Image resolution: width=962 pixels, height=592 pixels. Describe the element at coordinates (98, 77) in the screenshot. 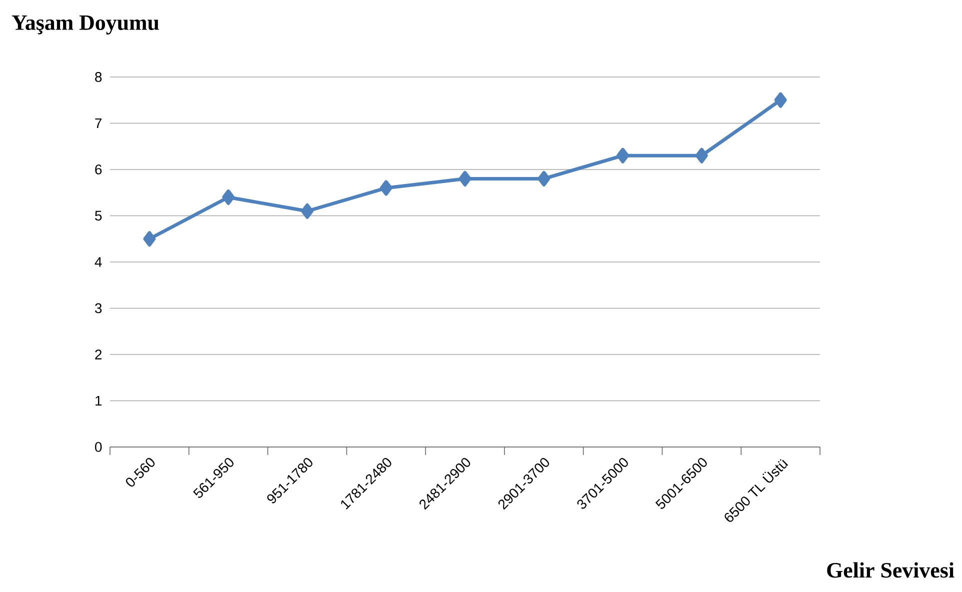

I see `y-tick-label: 8` at that location.